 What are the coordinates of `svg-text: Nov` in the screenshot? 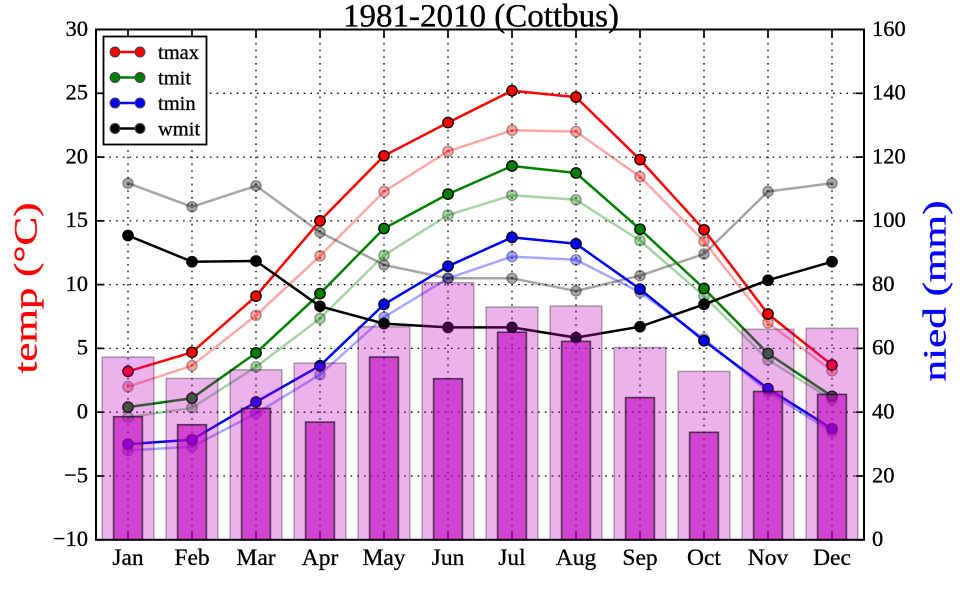 It's located at (768, 558).